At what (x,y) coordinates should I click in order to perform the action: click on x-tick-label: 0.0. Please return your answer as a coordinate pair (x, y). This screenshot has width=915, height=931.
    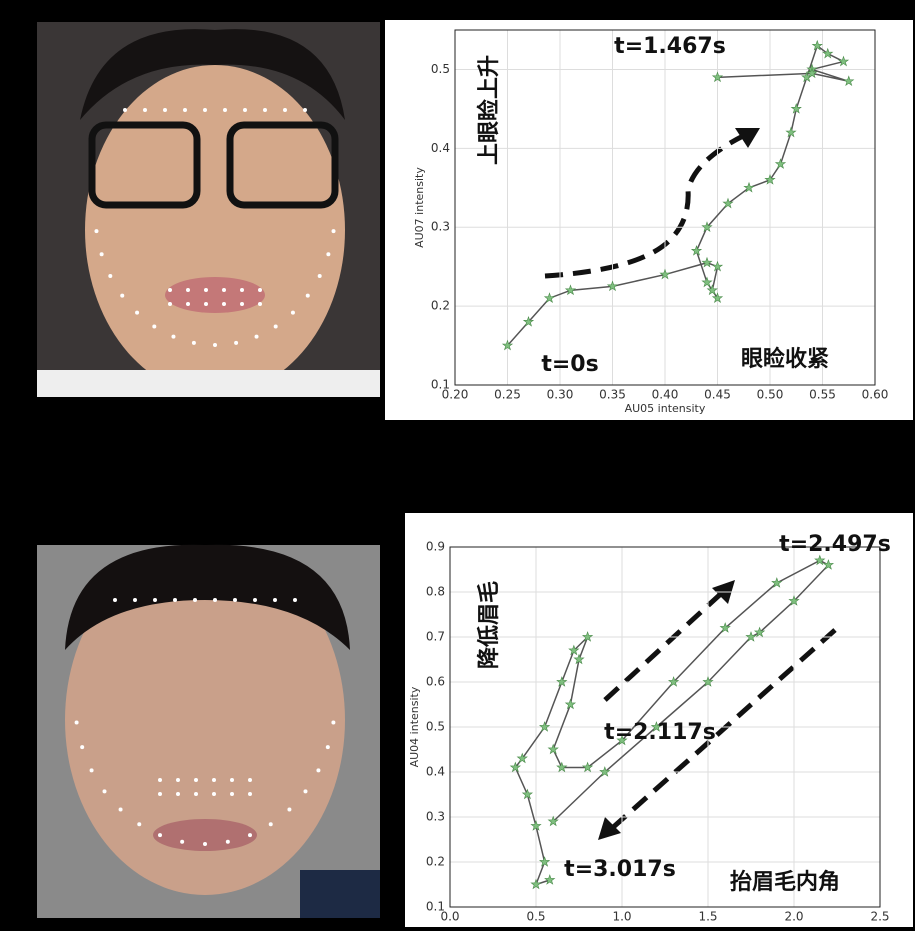
    Looking at the image, I should click on (449, 917).